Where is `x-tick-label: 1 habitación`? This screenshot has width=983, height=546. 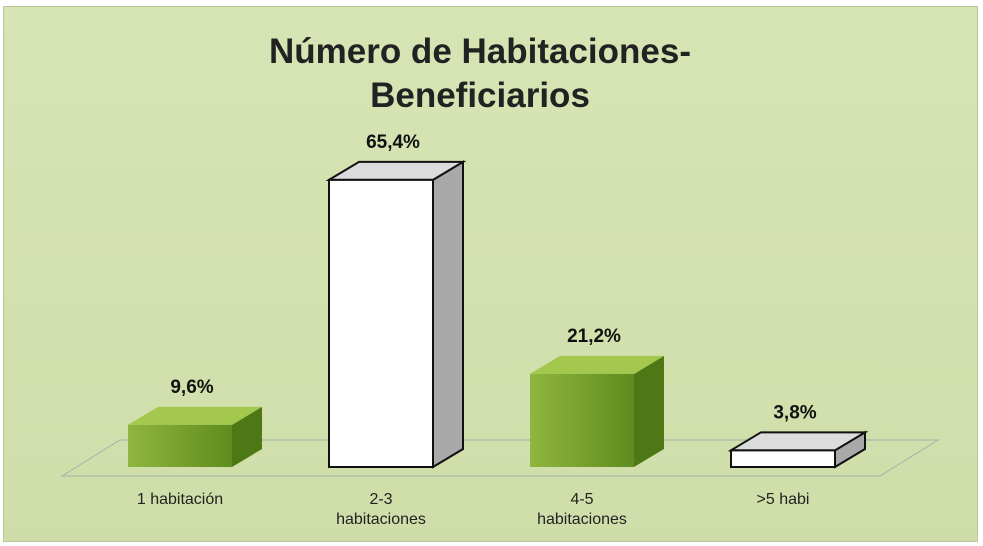
x-tick-label: 1 habitación is located at coordinates (180, 499).